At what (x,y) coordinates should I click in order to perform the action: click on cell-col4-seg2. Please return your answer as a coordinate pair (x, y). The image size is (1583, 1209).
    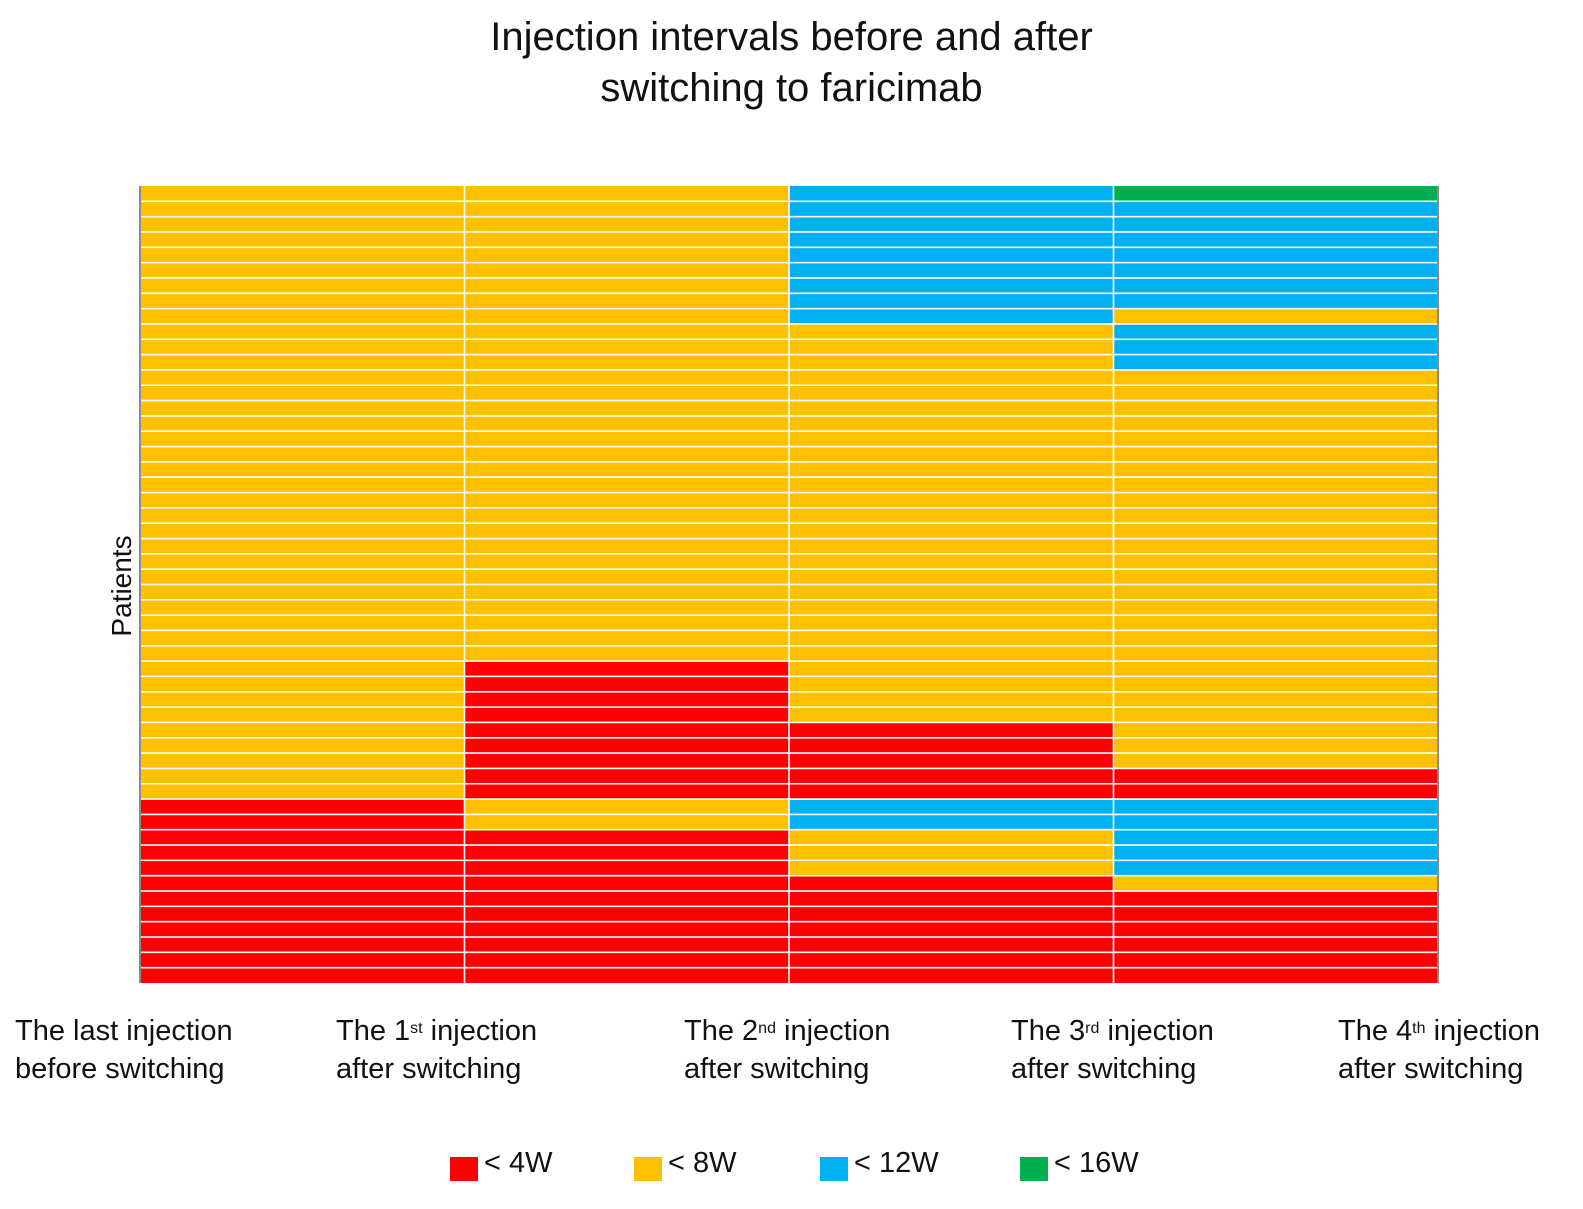
    Looking at the image, I should click on (1275, 255).